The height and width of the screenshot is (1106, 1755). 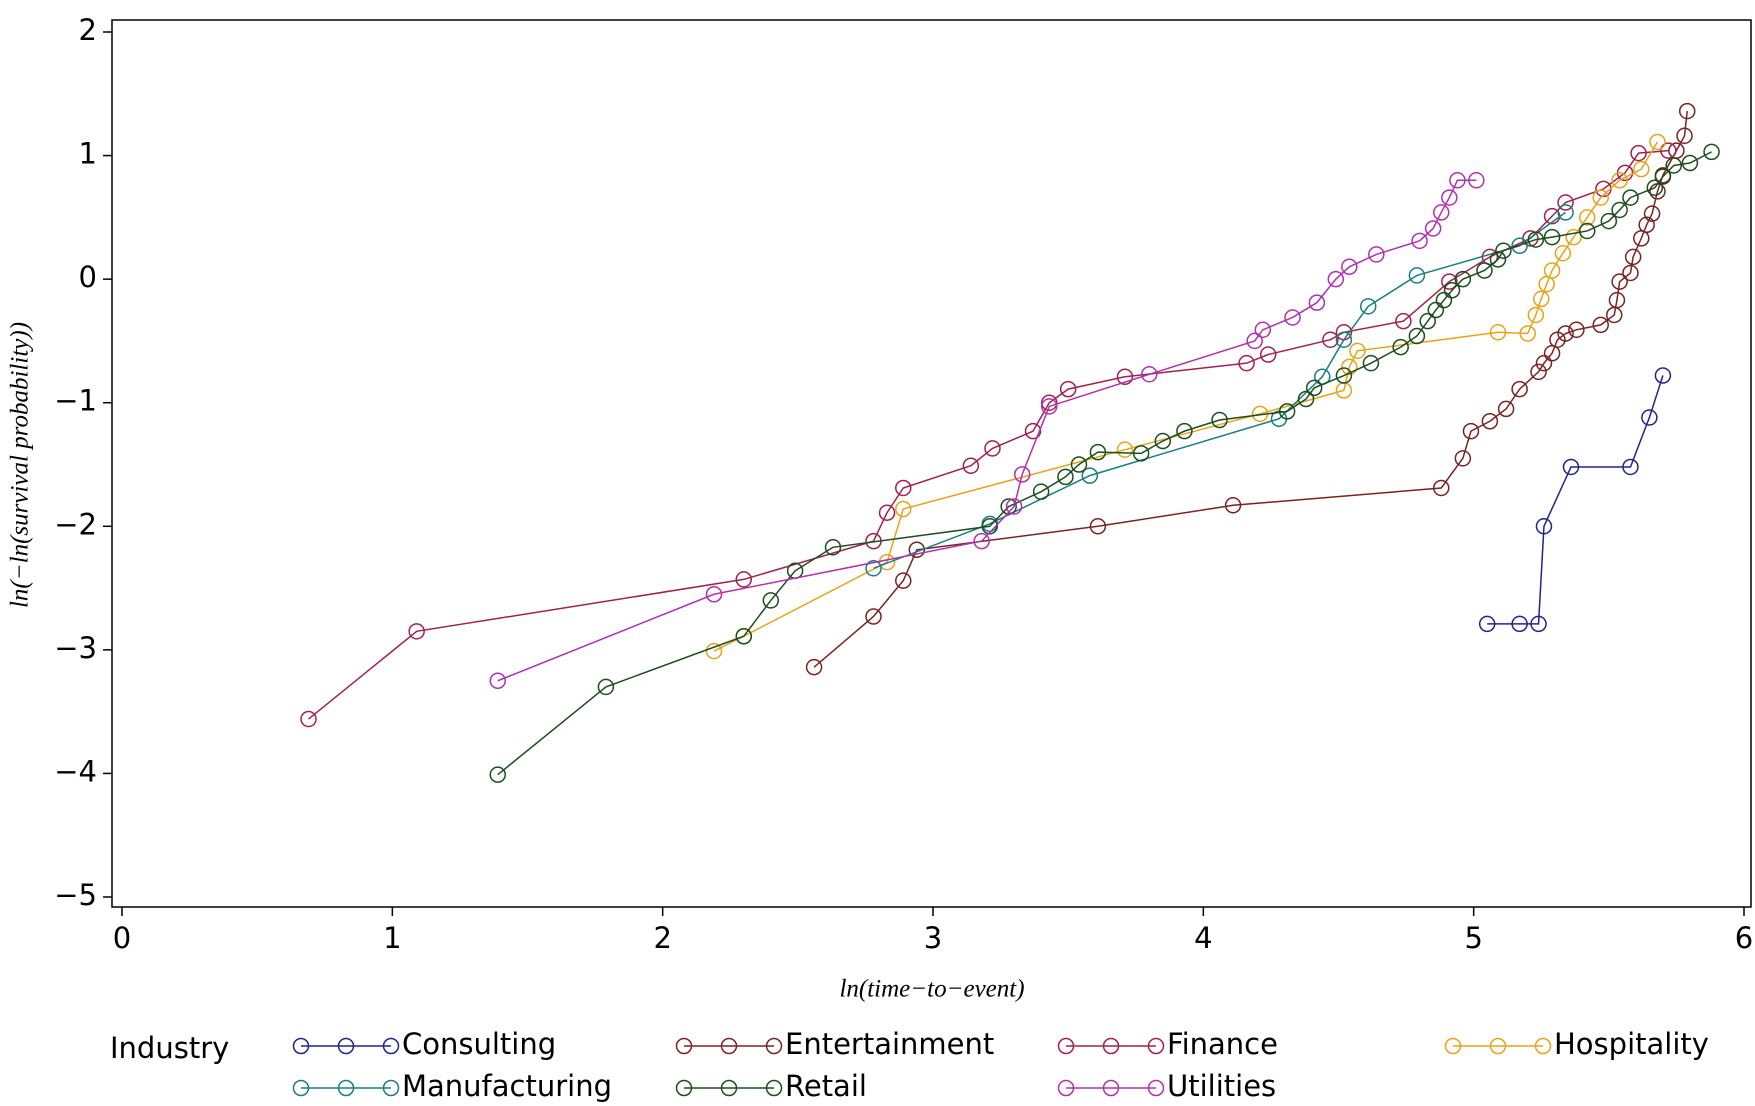 I want to click on y-axis-label: ln(−ln(survival probability)), so click(x=20, y=465).